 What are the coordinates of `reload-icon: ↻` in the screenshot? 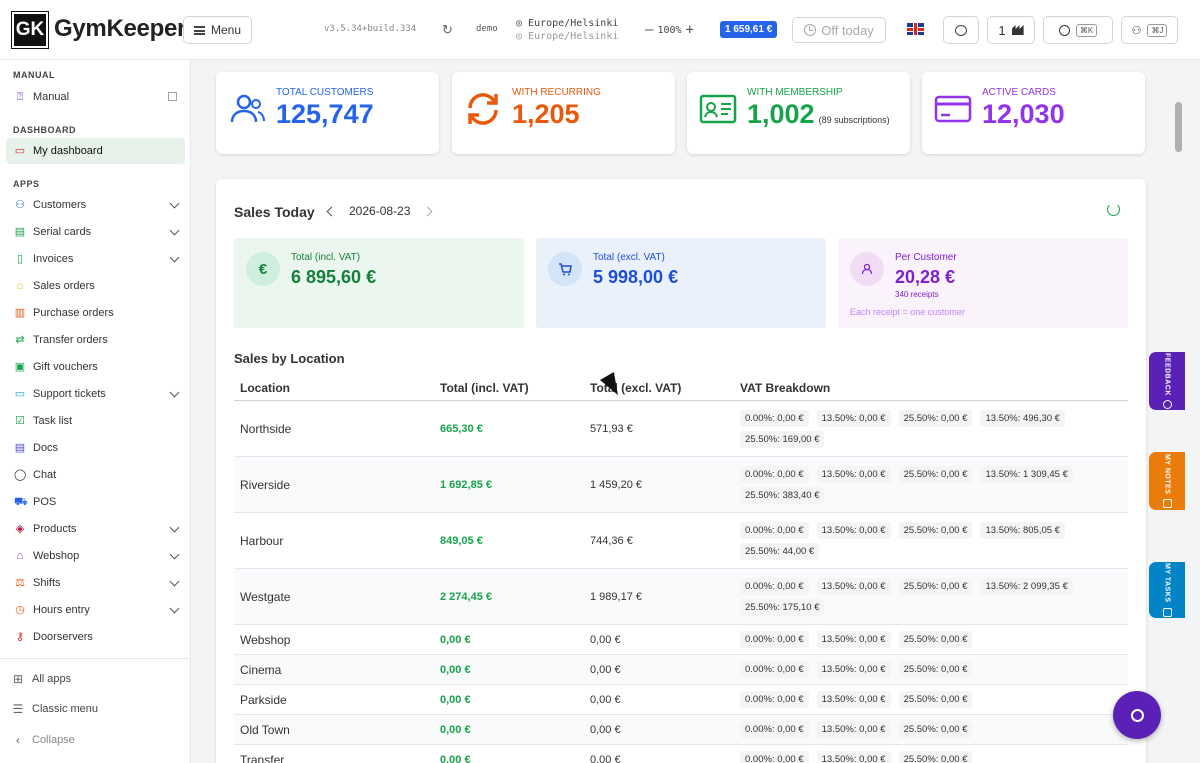 It's located at (447, 29).